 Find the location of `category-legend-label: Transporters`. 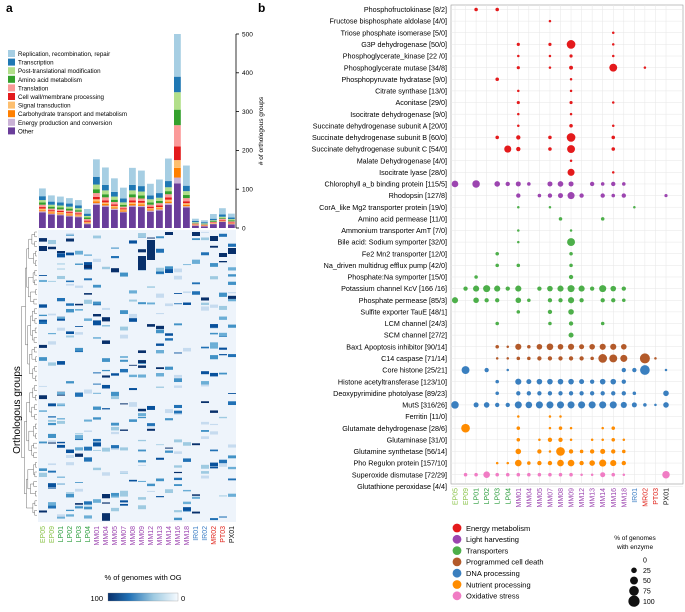

category-legend-label: Transporters is located at coordinates (487, 550).